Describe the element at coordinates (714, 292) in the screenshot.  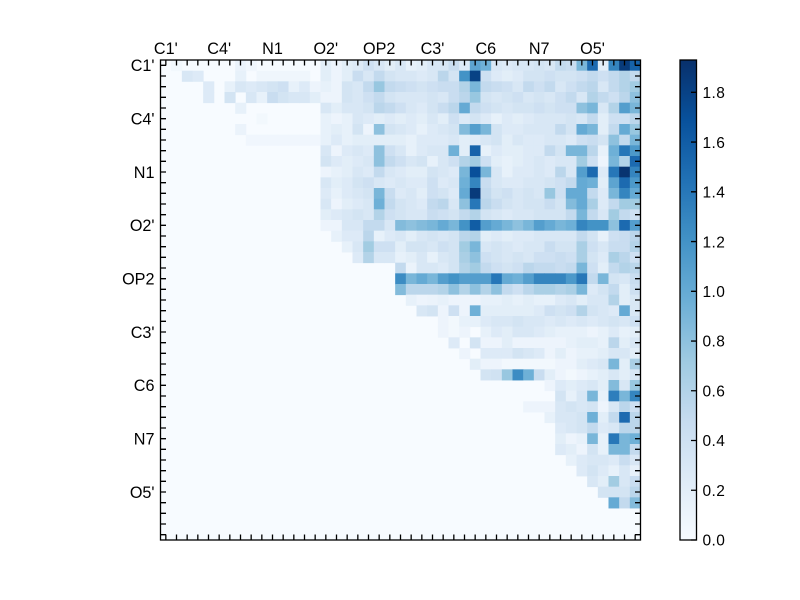
I see `svg-text: 1.0` at that location.